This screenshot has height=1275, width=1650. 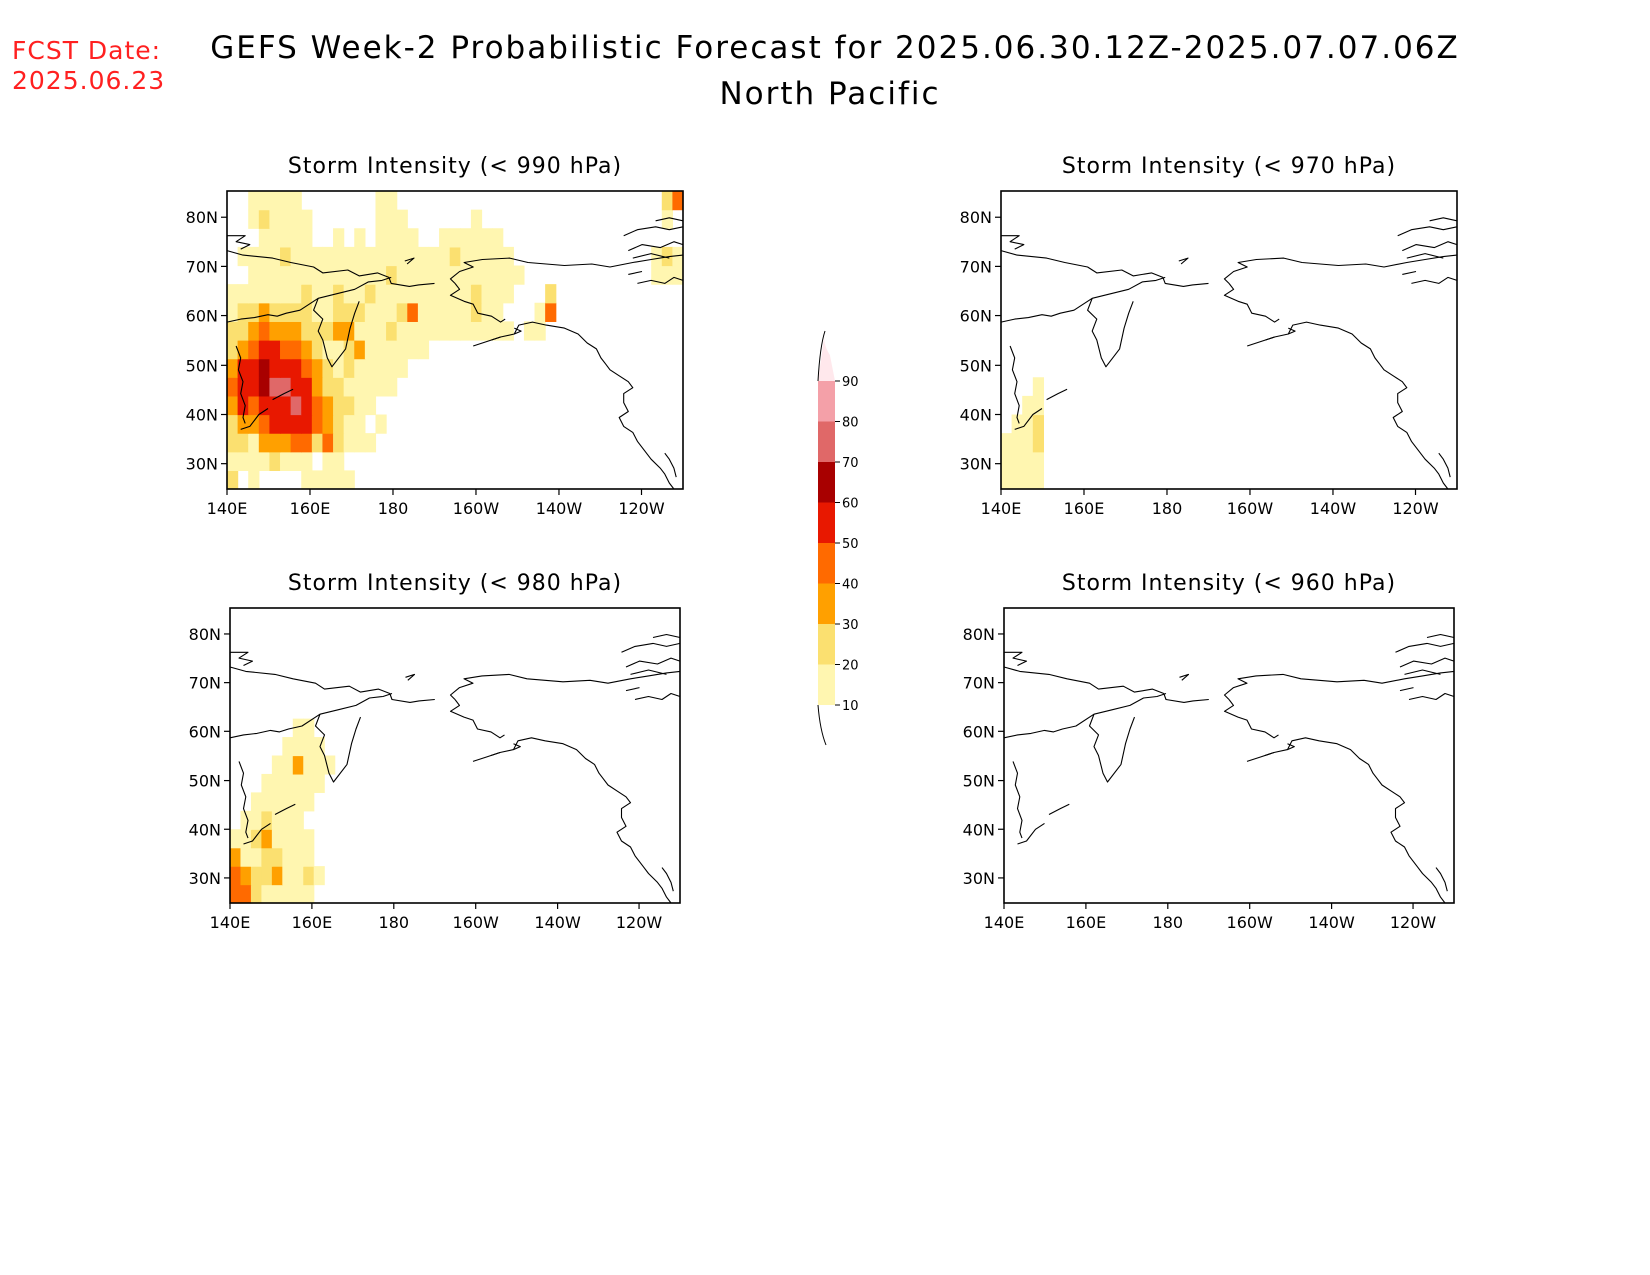 What do you see at coordinates (205, 634) in the screenshot?
I see `lat-label: 80N` at bounding box center [205, 634].